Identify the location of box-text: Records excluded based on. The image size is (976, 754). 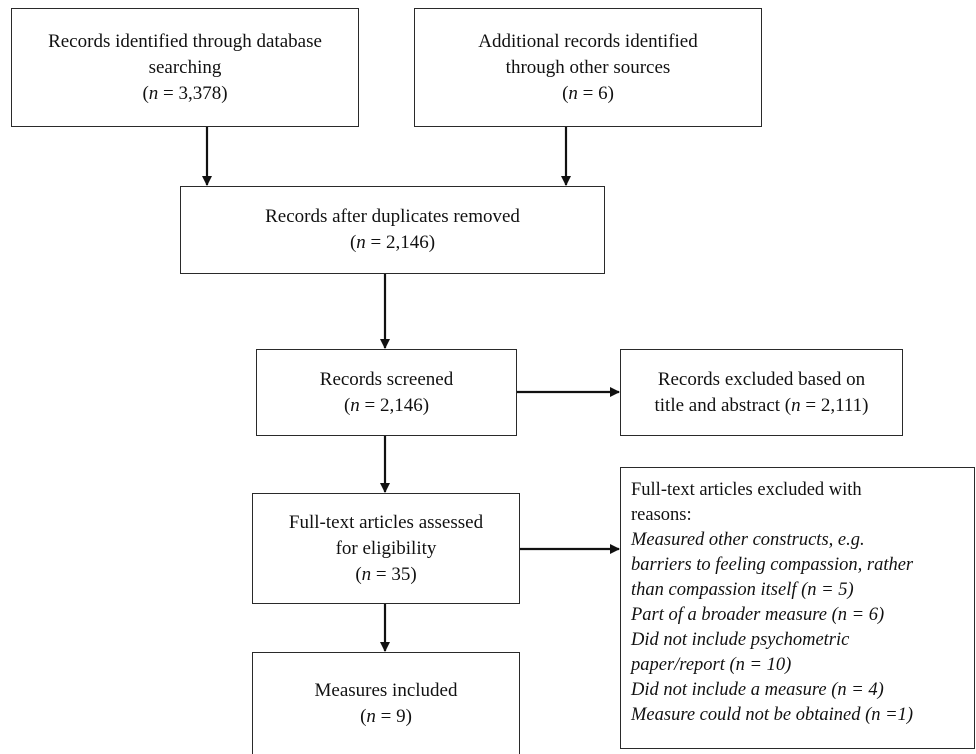
(761, 379).